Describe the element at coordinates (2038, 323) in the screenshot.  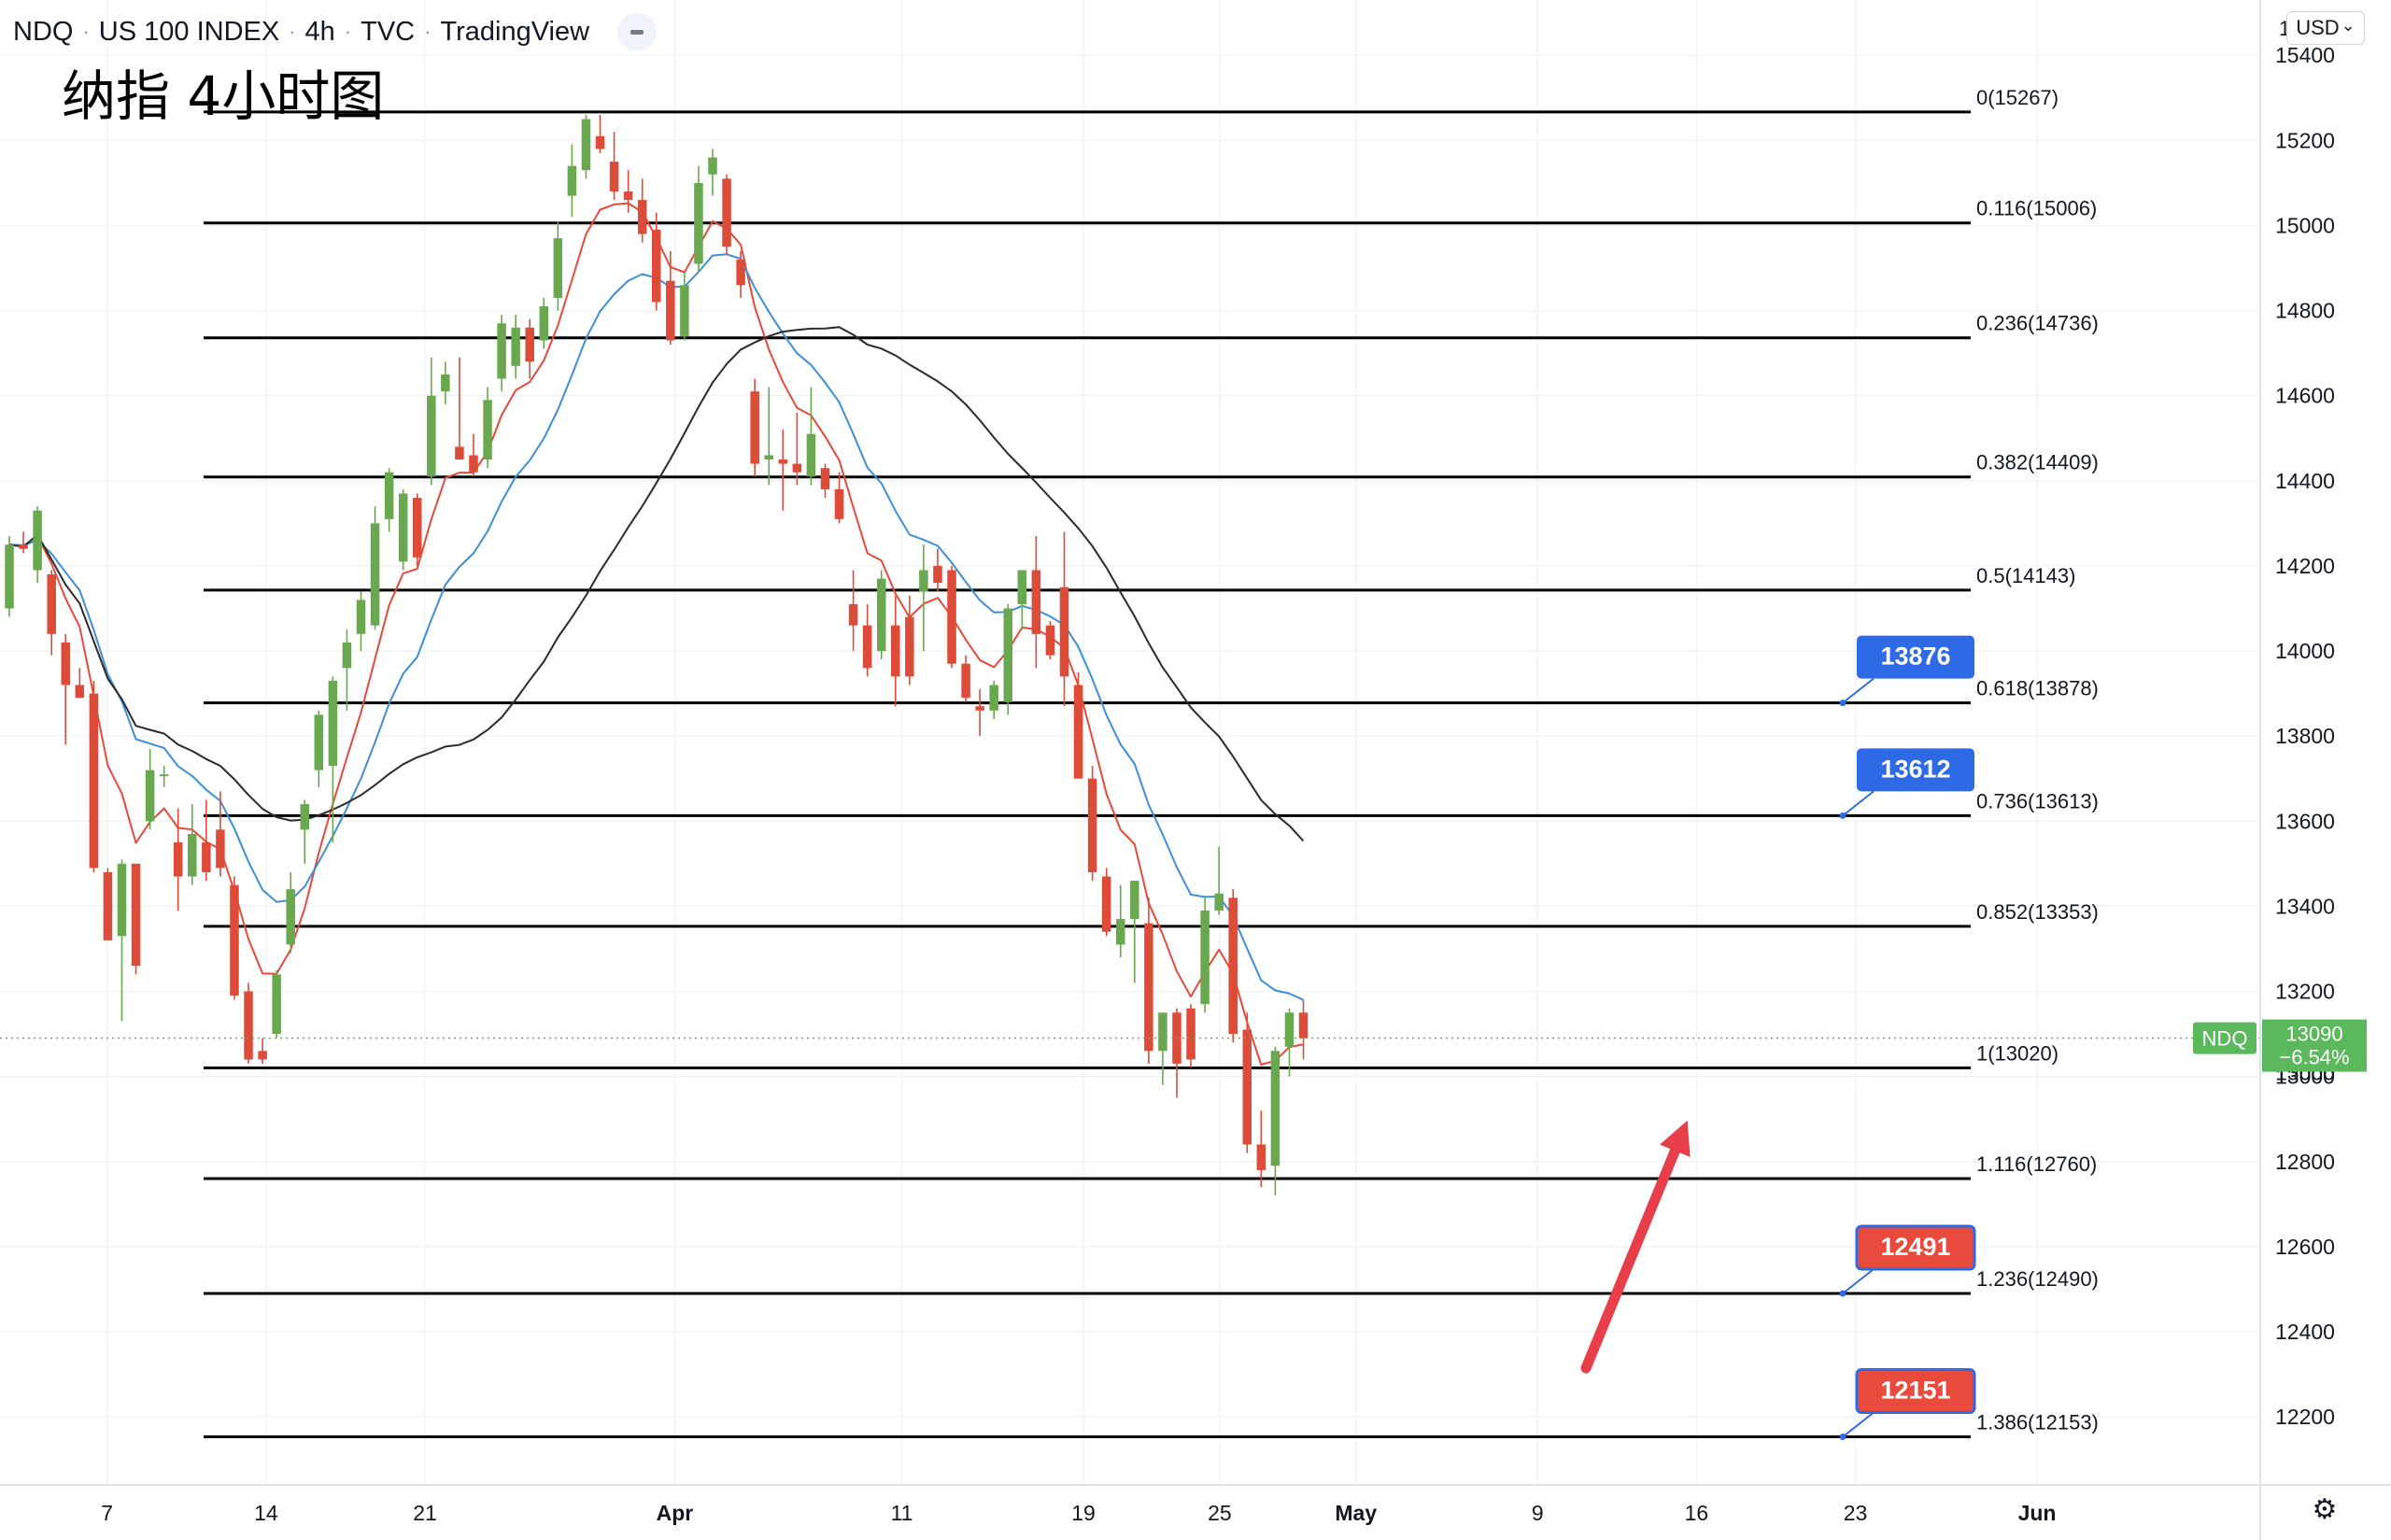
I see `fib-level-label: 0.236(14736)` at that location.